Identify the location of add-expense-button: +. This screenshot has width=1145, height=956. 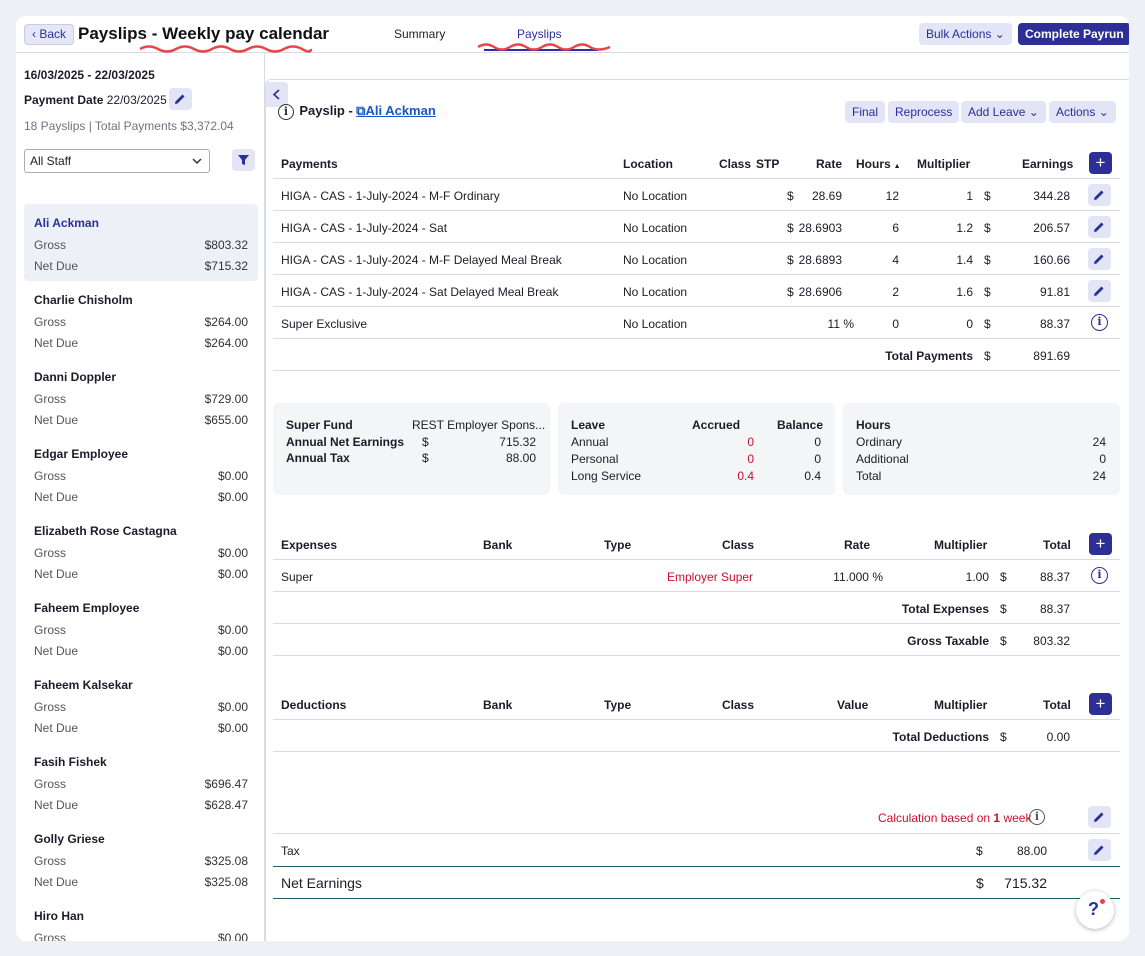
(1100, 544).